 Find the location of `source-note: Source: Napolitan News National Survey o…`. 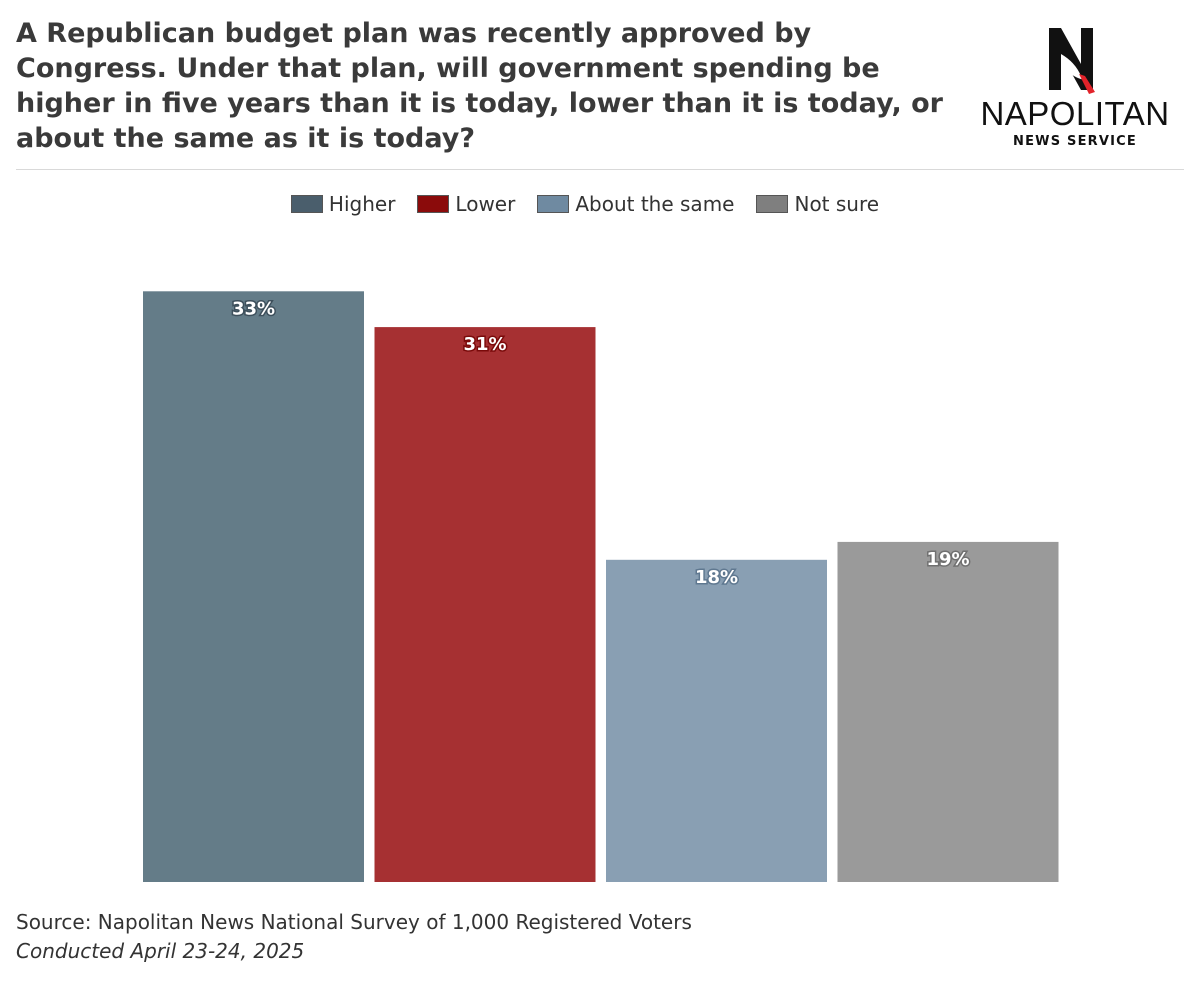

source-note: Source: Napolitan News National Survey o… is located at coordinates (354, 922).